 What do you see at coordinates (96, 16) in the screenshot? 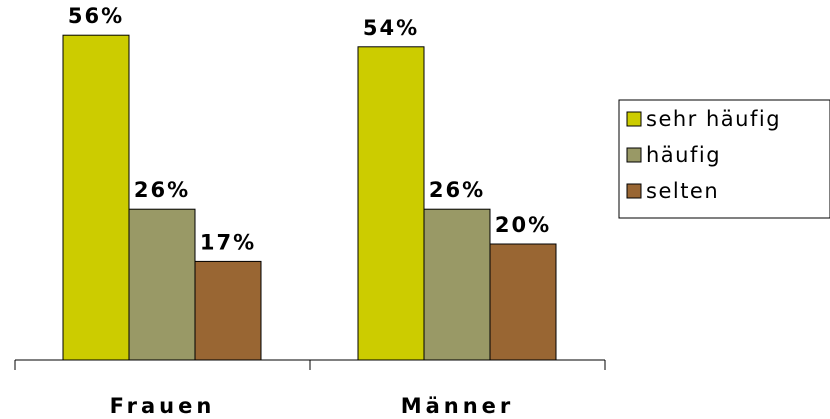
I see `data-label: 56%` at bounding box center [96, 16].